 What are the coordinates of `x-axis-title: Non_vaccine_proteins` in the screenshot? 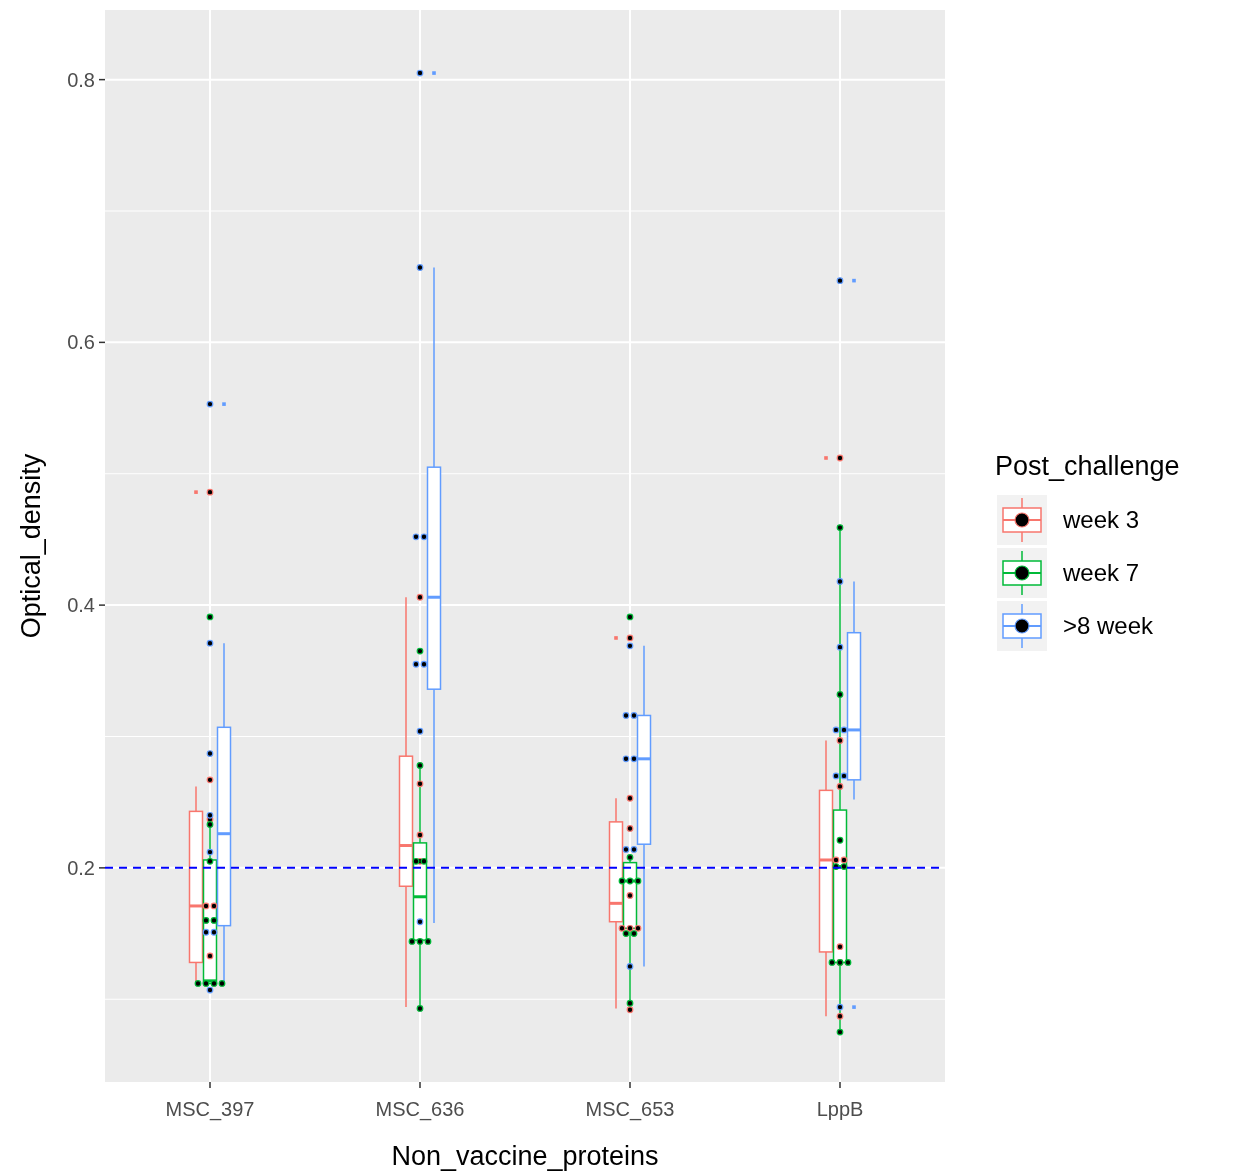 It's located at (525, 1156).